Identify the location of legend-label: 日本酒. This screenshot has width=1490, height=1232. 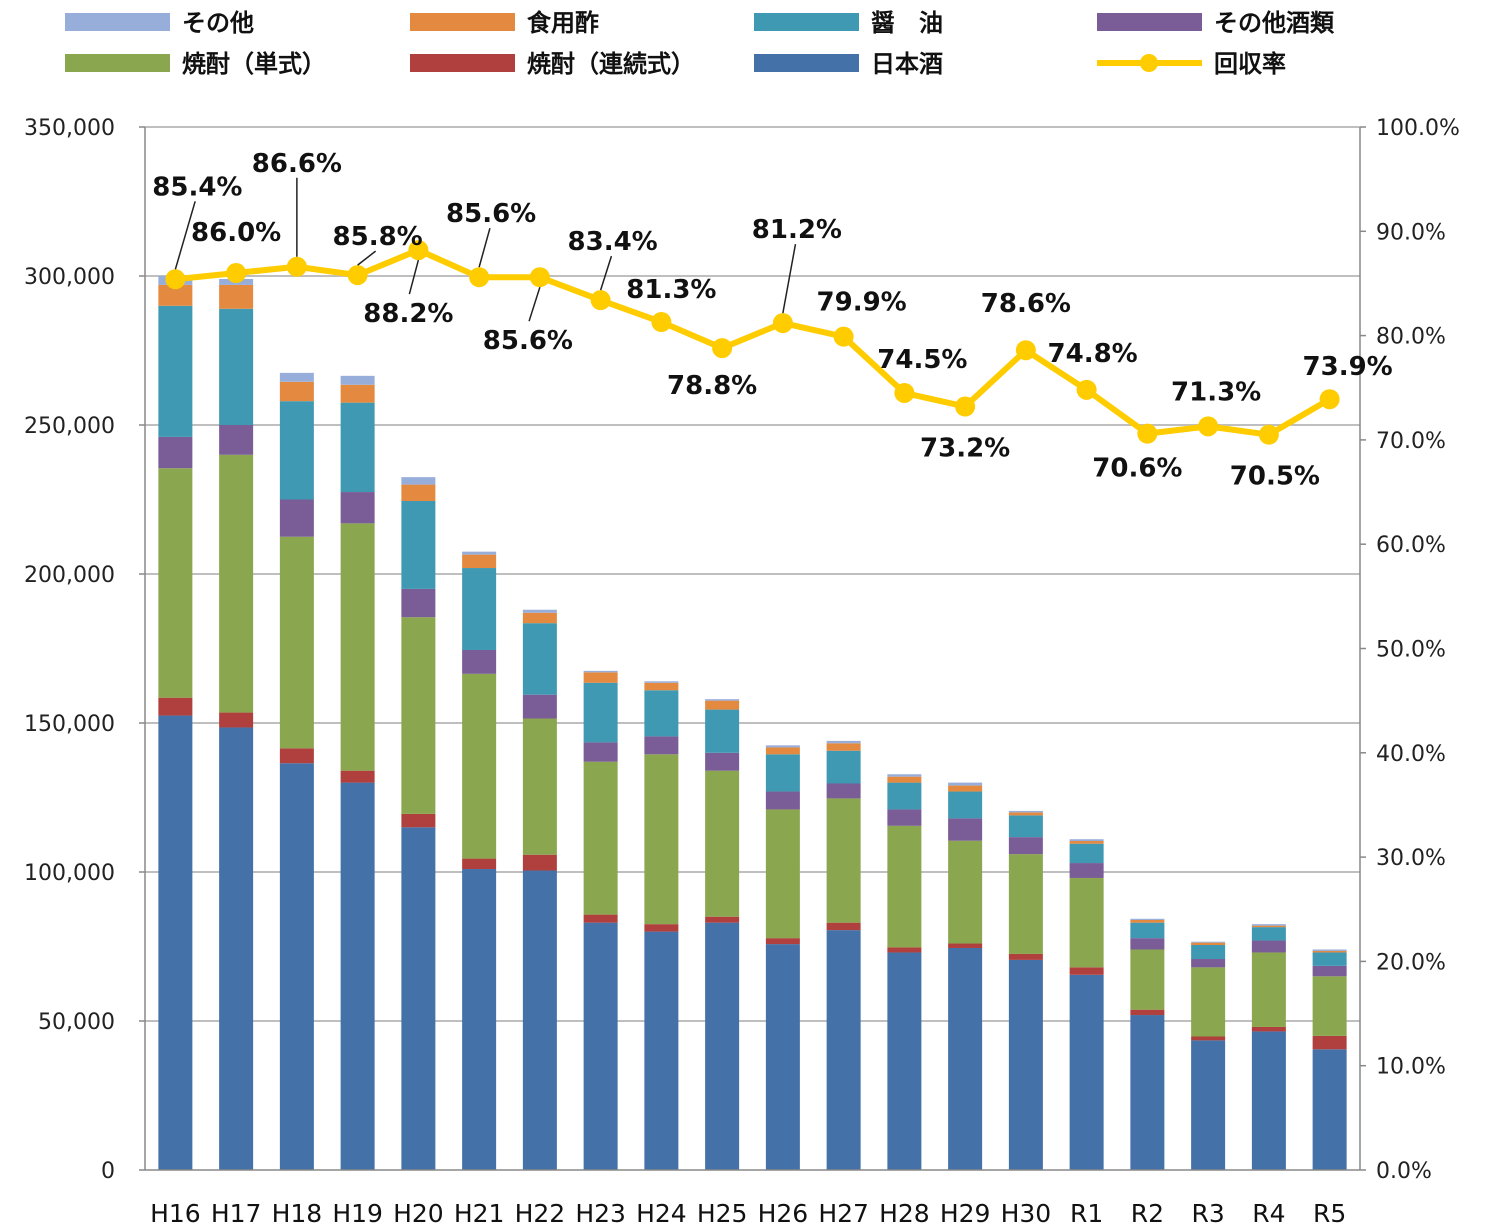
(907, 64).